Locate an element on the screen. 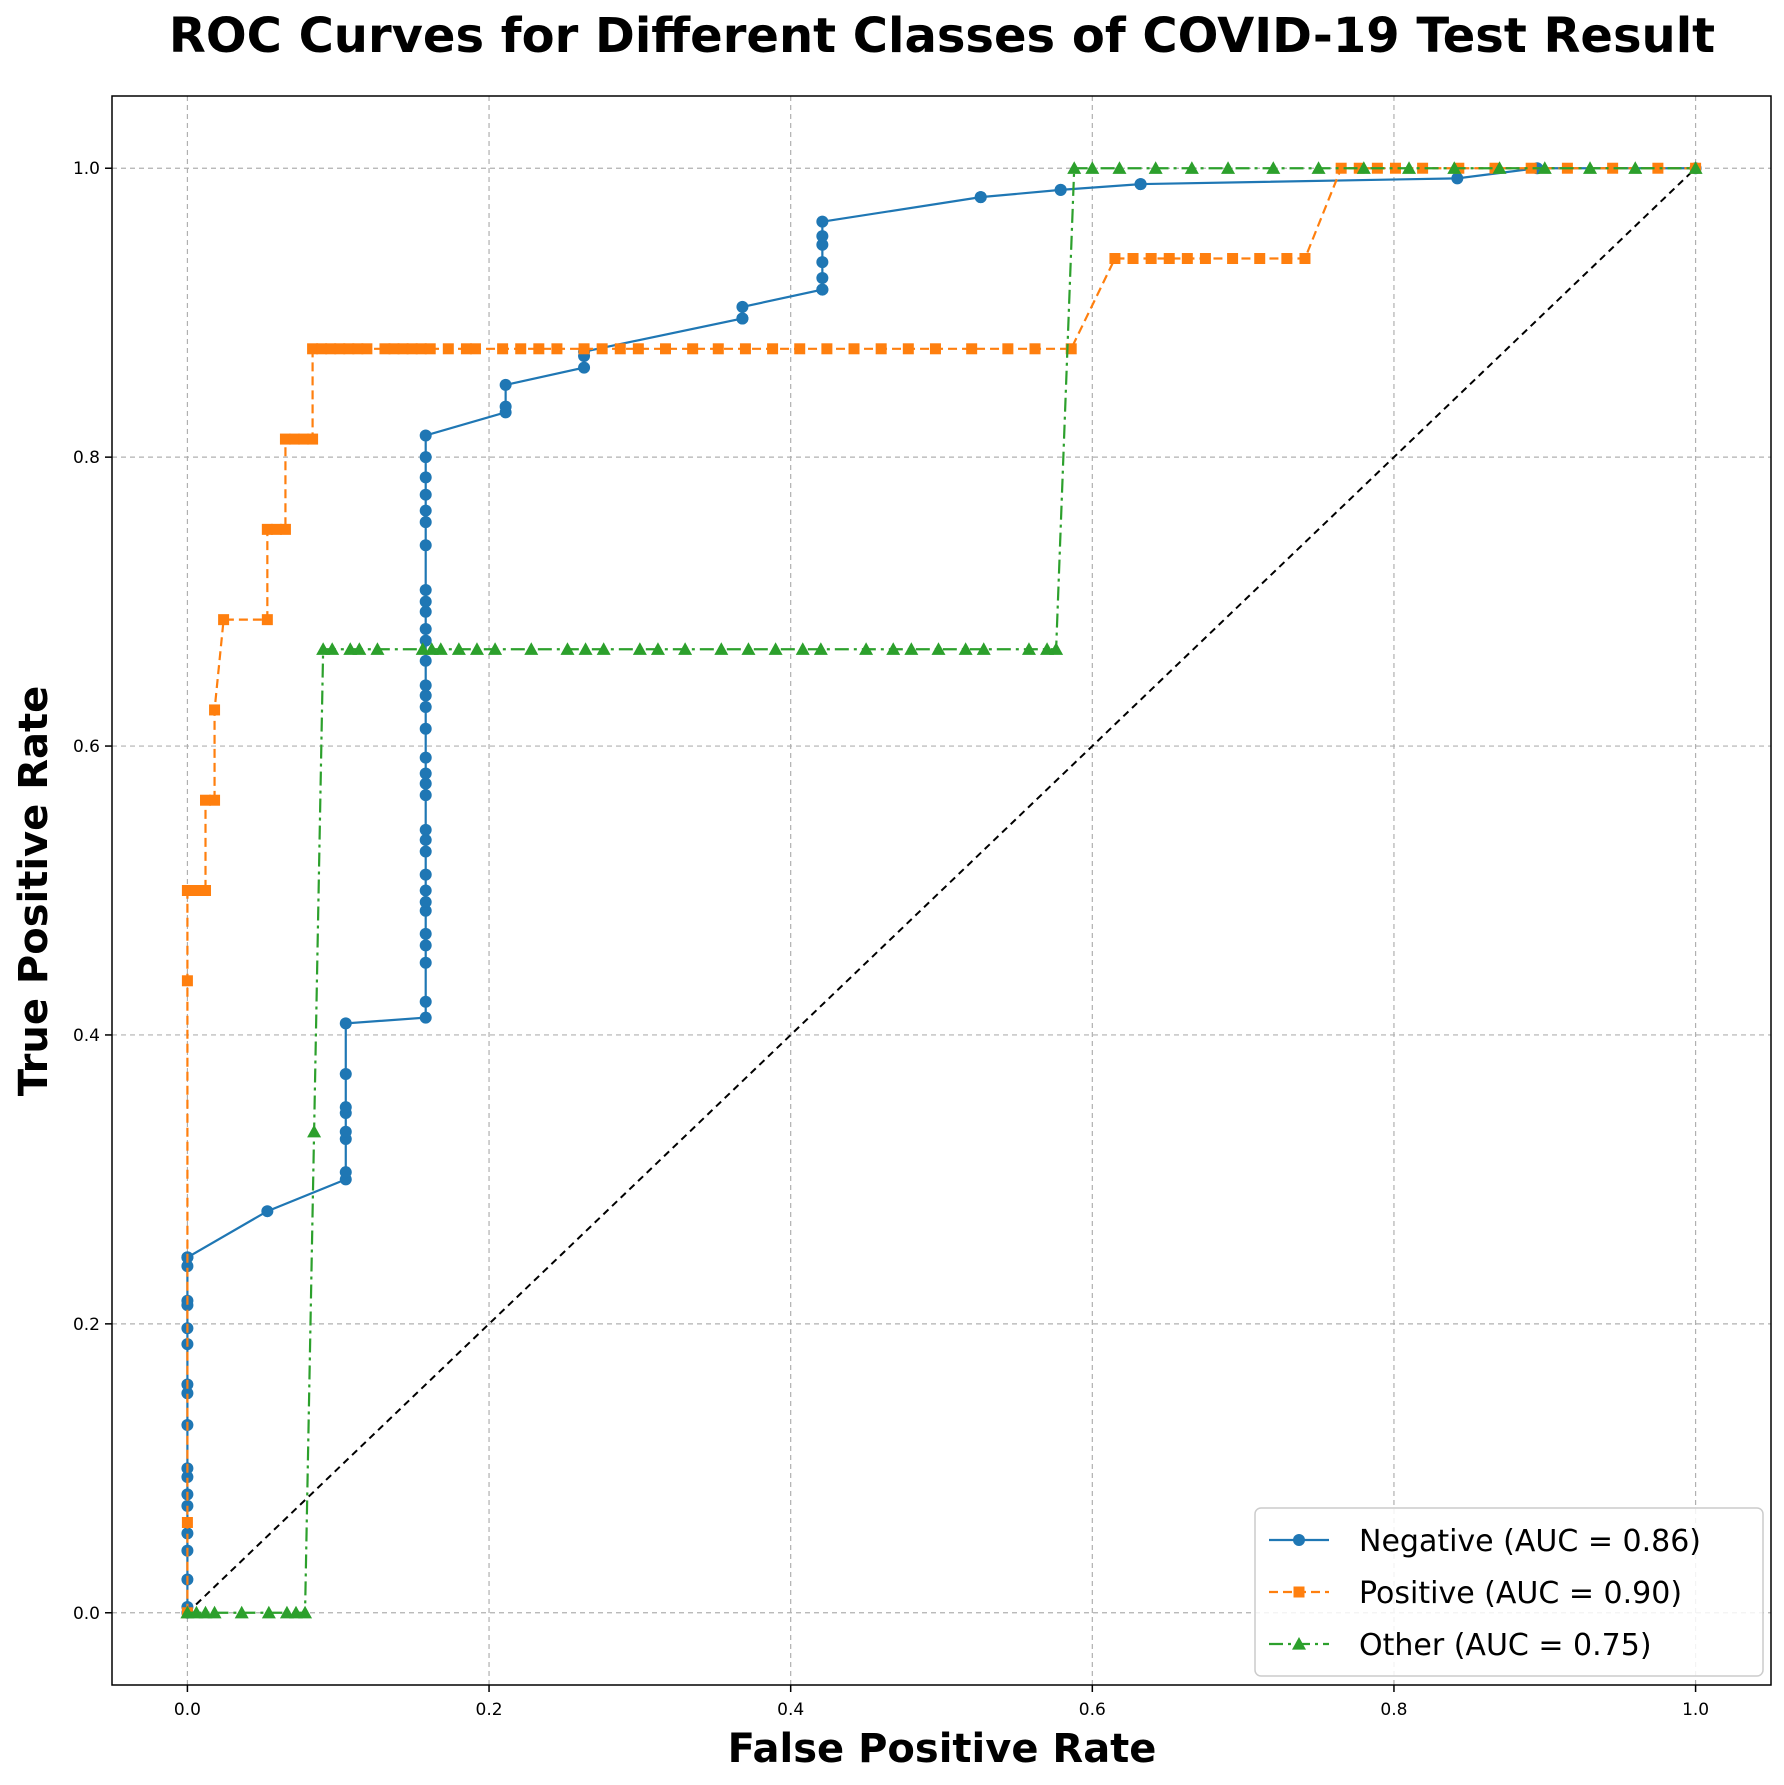 This screenshot has width=1784, height=1785. x-tick-label: 0.6 is located at coordinates (1092, 1710).